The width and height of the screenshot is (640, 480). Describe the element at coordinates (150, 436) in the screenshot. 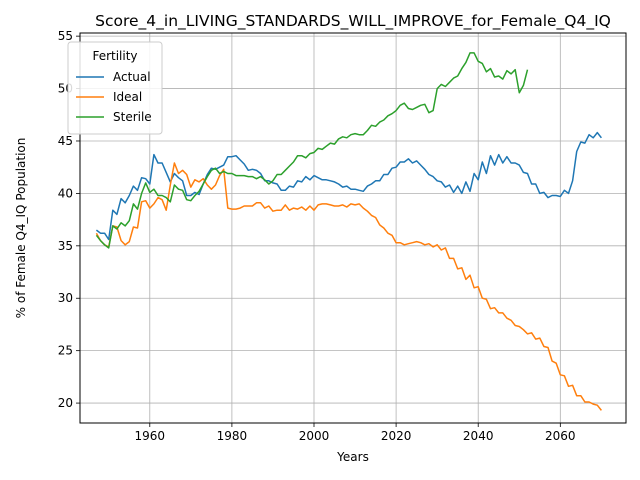

I see `x-tick-label: 1960` at that location.